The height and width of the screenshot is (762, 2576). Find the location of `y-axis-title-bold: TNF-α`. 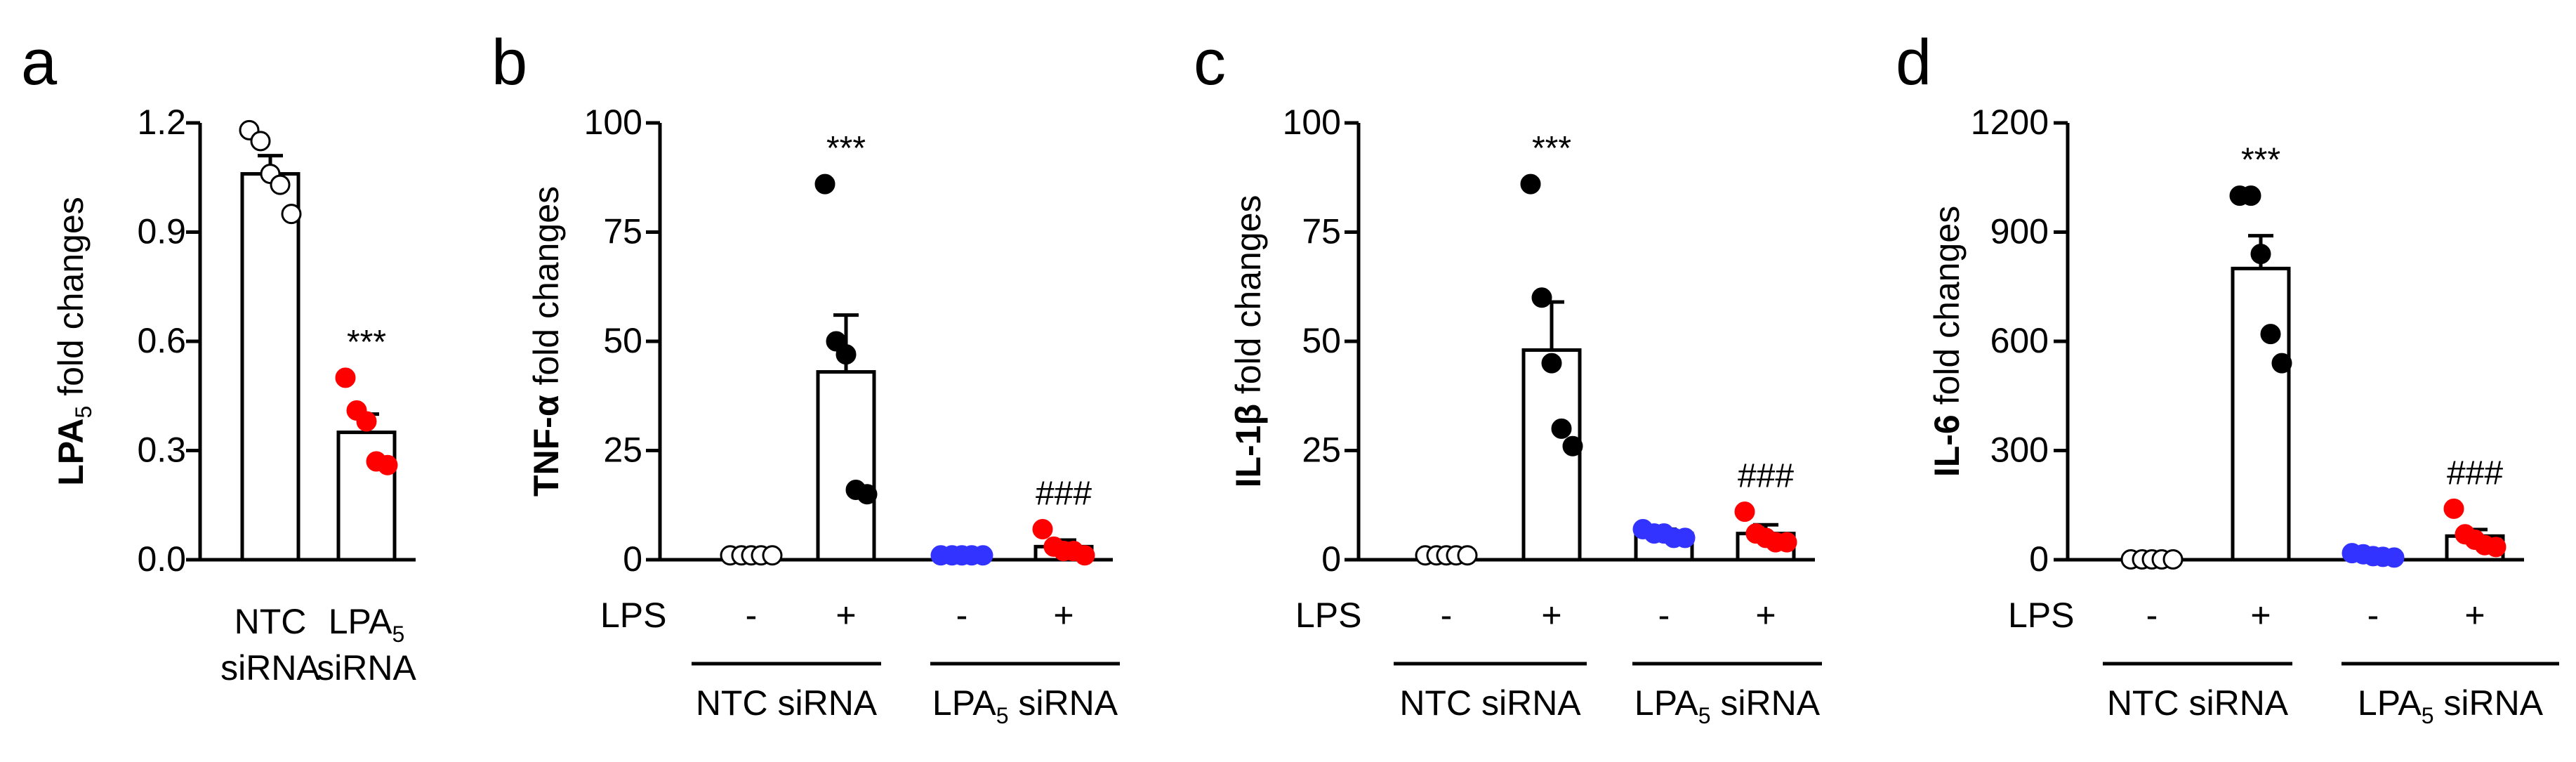

y-axis-title-bold: TNF-α is located at coordinates (546, 446).